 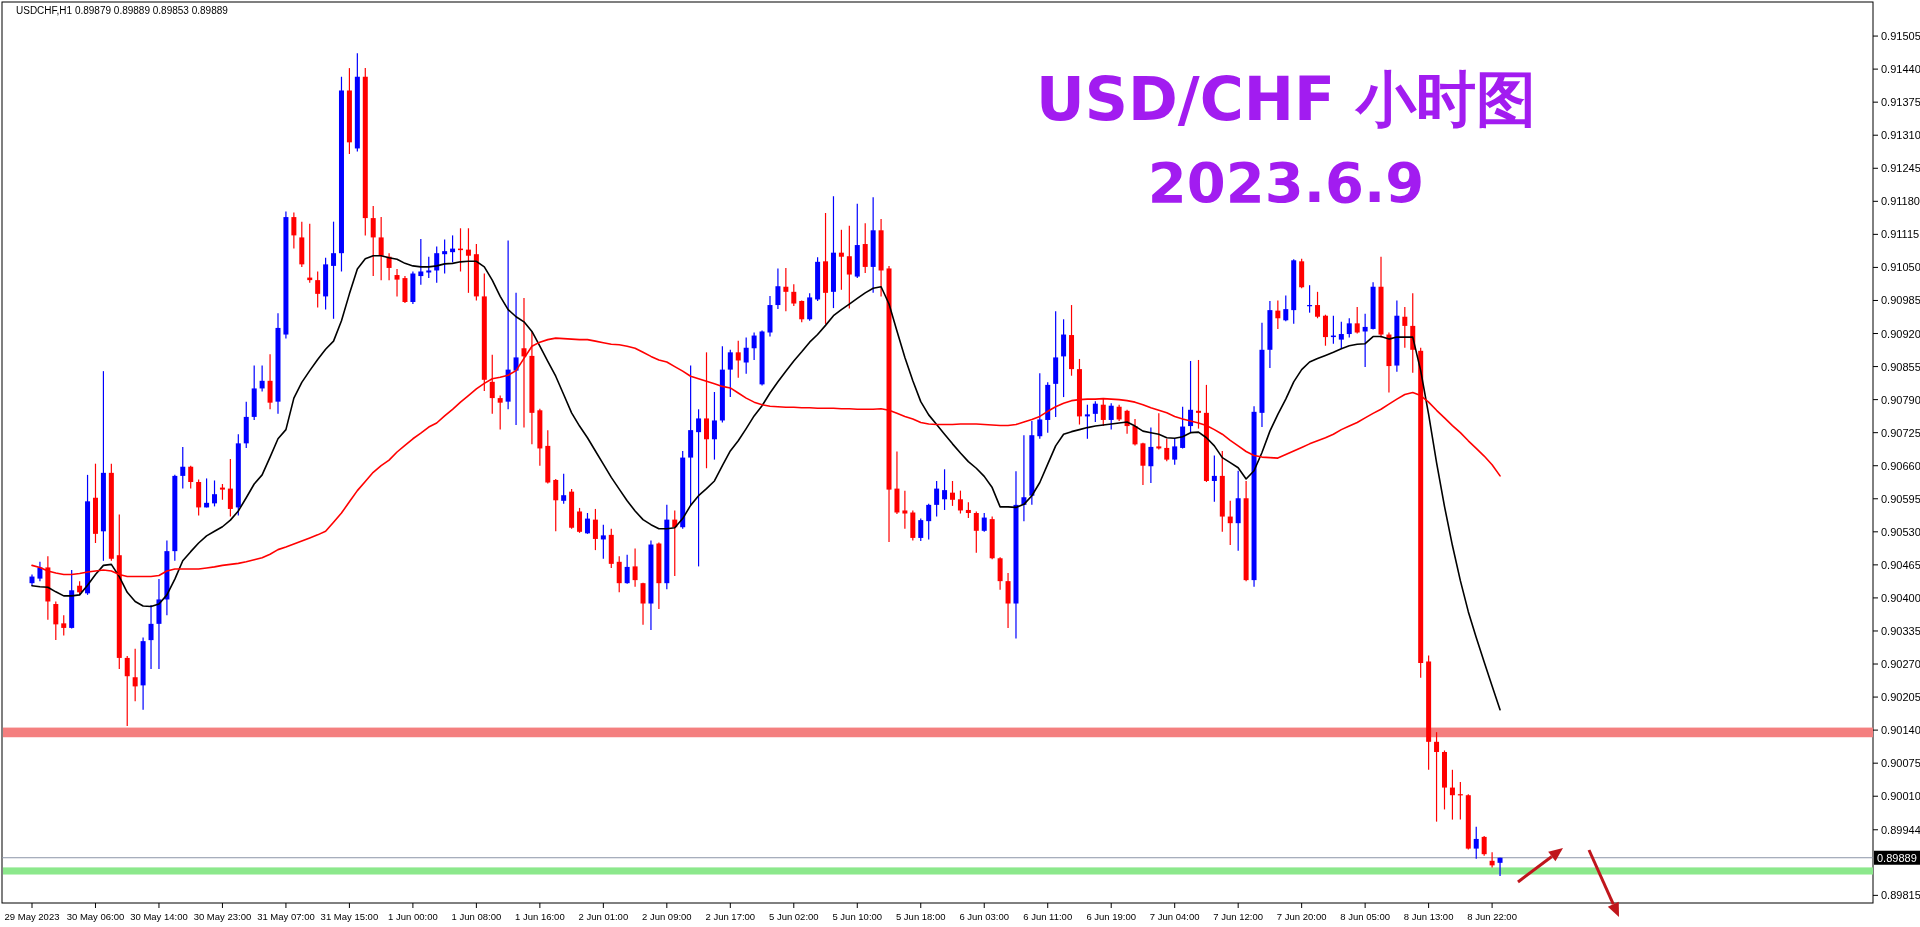 I want to click on y-tick-label: 0.90855, so click(x=1900, y=366).